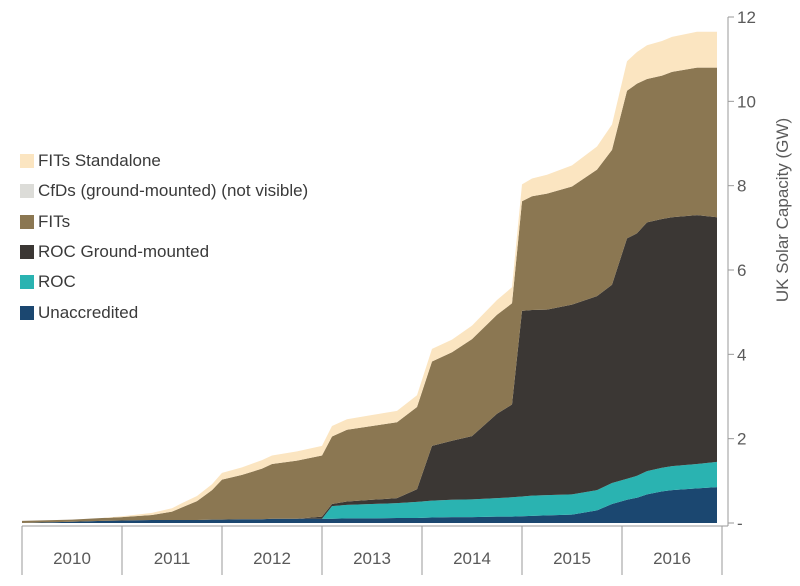  I want to click on legend-label: FITs, so click(54, 221).